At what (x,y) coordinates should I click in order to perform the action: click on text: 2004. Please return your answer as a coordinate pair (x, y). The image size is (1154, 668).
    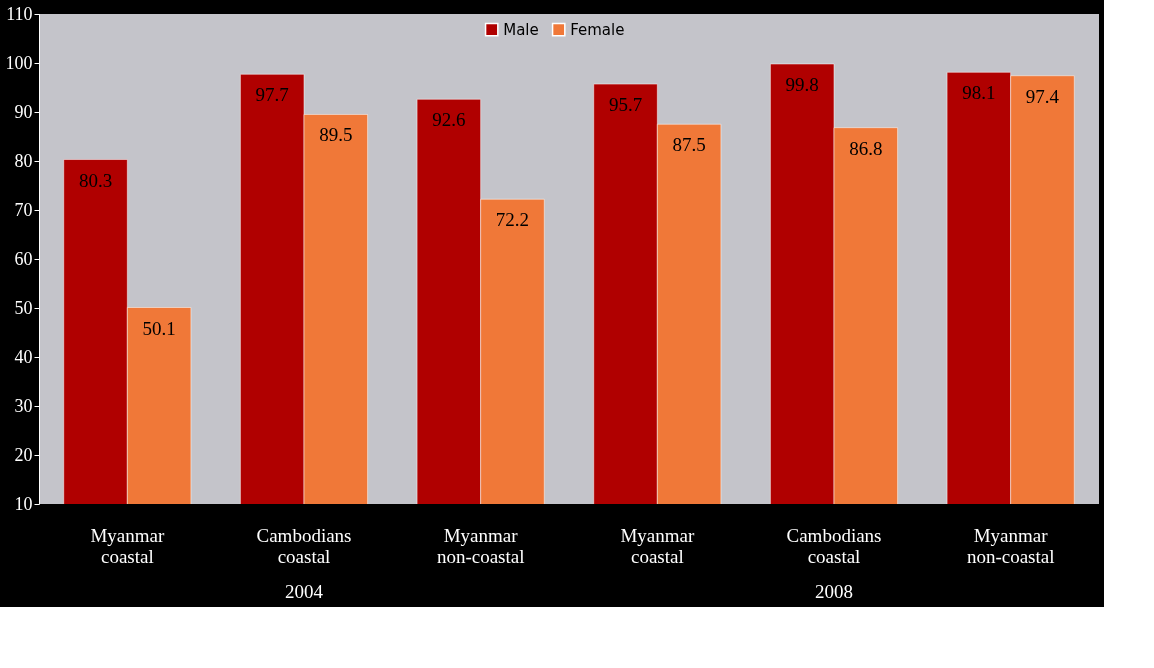
    Looking at the image, I should click on (304, 591).